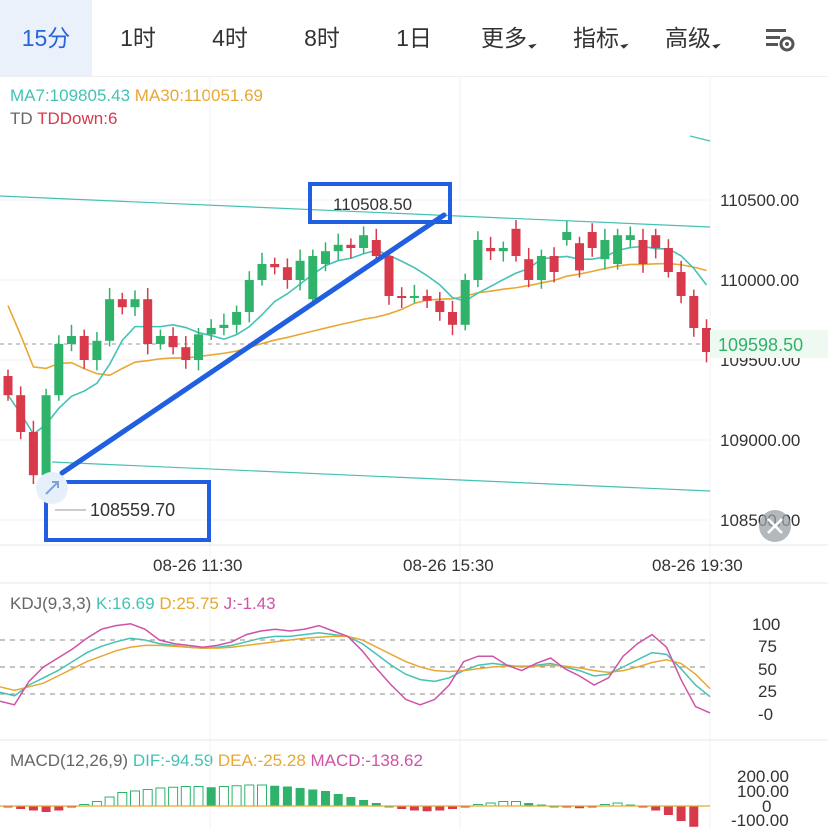 The image size is (828, 828). What do you see at coordinates (759, 280) in the screenshot?
I see `price-tick: 110000.00` at bounding box center [759, 280].